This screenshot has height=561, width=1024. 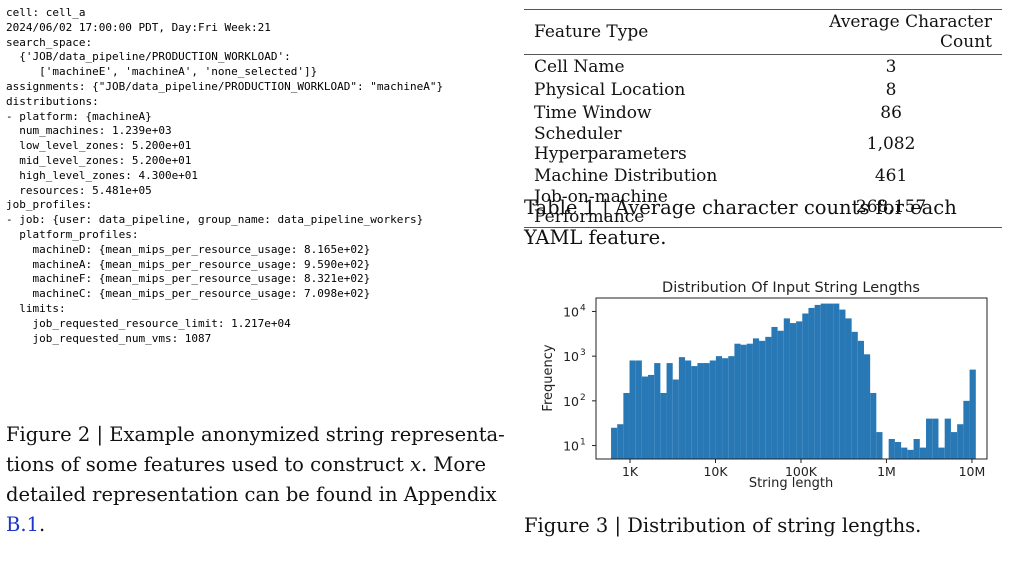 I want to click on code-line: low_level_zones: 5.200e+01, so click(x=99, y=146).